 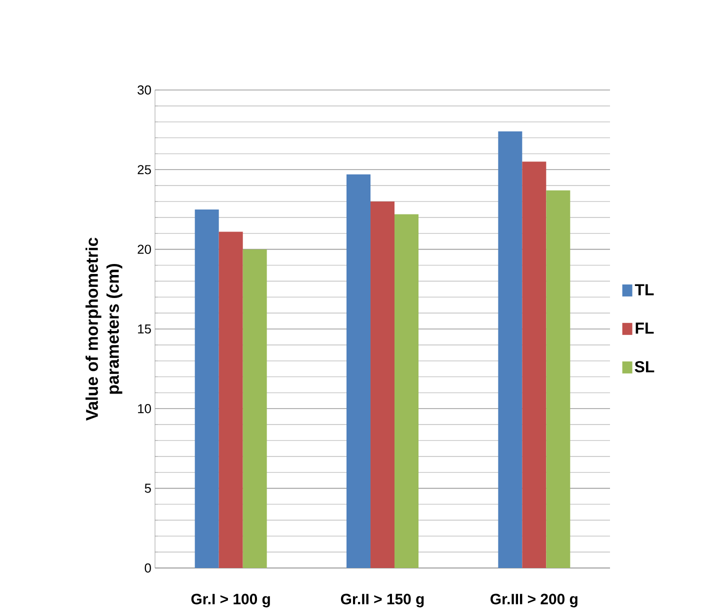 What do you see at coordinates (104, 329) in the screenshot?
I see `y-axis-title: Value of morphometric parameters (cm)` at bounding box center [104, 329].